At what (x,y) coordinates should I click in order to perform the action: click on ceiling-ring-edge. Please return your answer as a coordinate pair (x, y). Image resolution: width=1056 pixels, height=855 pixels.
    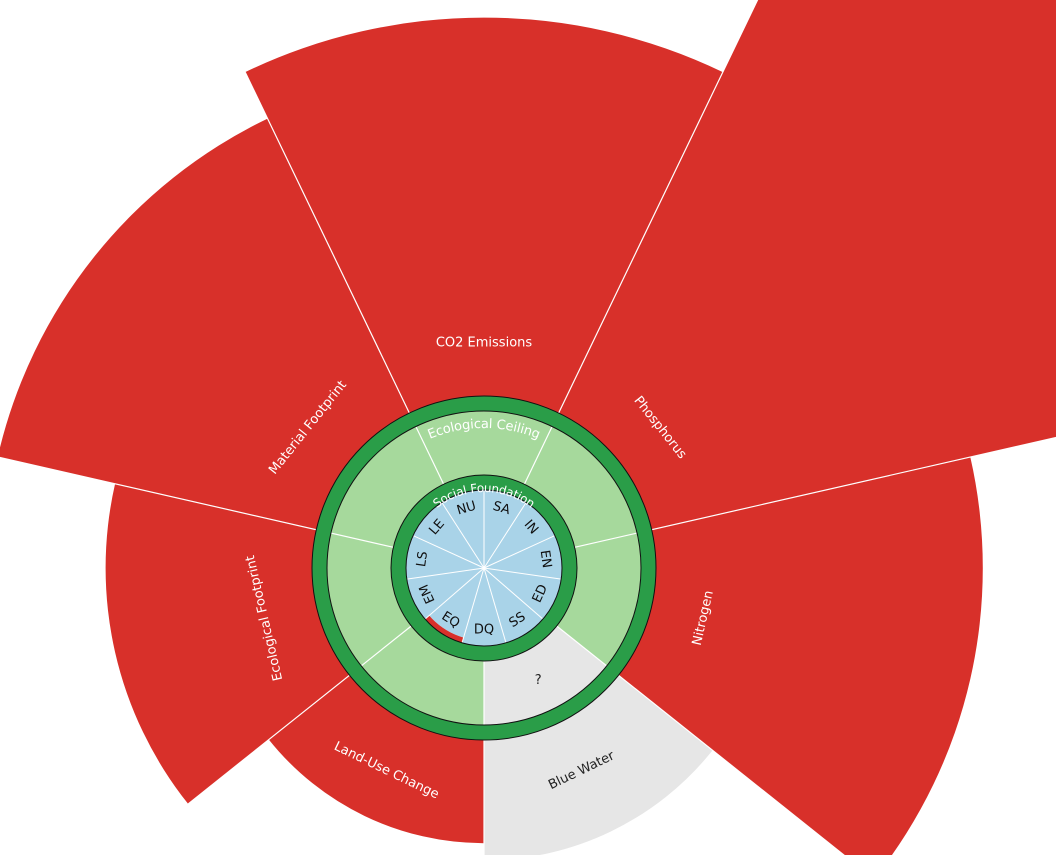
    Looking at the image, I should click on (484, 568).